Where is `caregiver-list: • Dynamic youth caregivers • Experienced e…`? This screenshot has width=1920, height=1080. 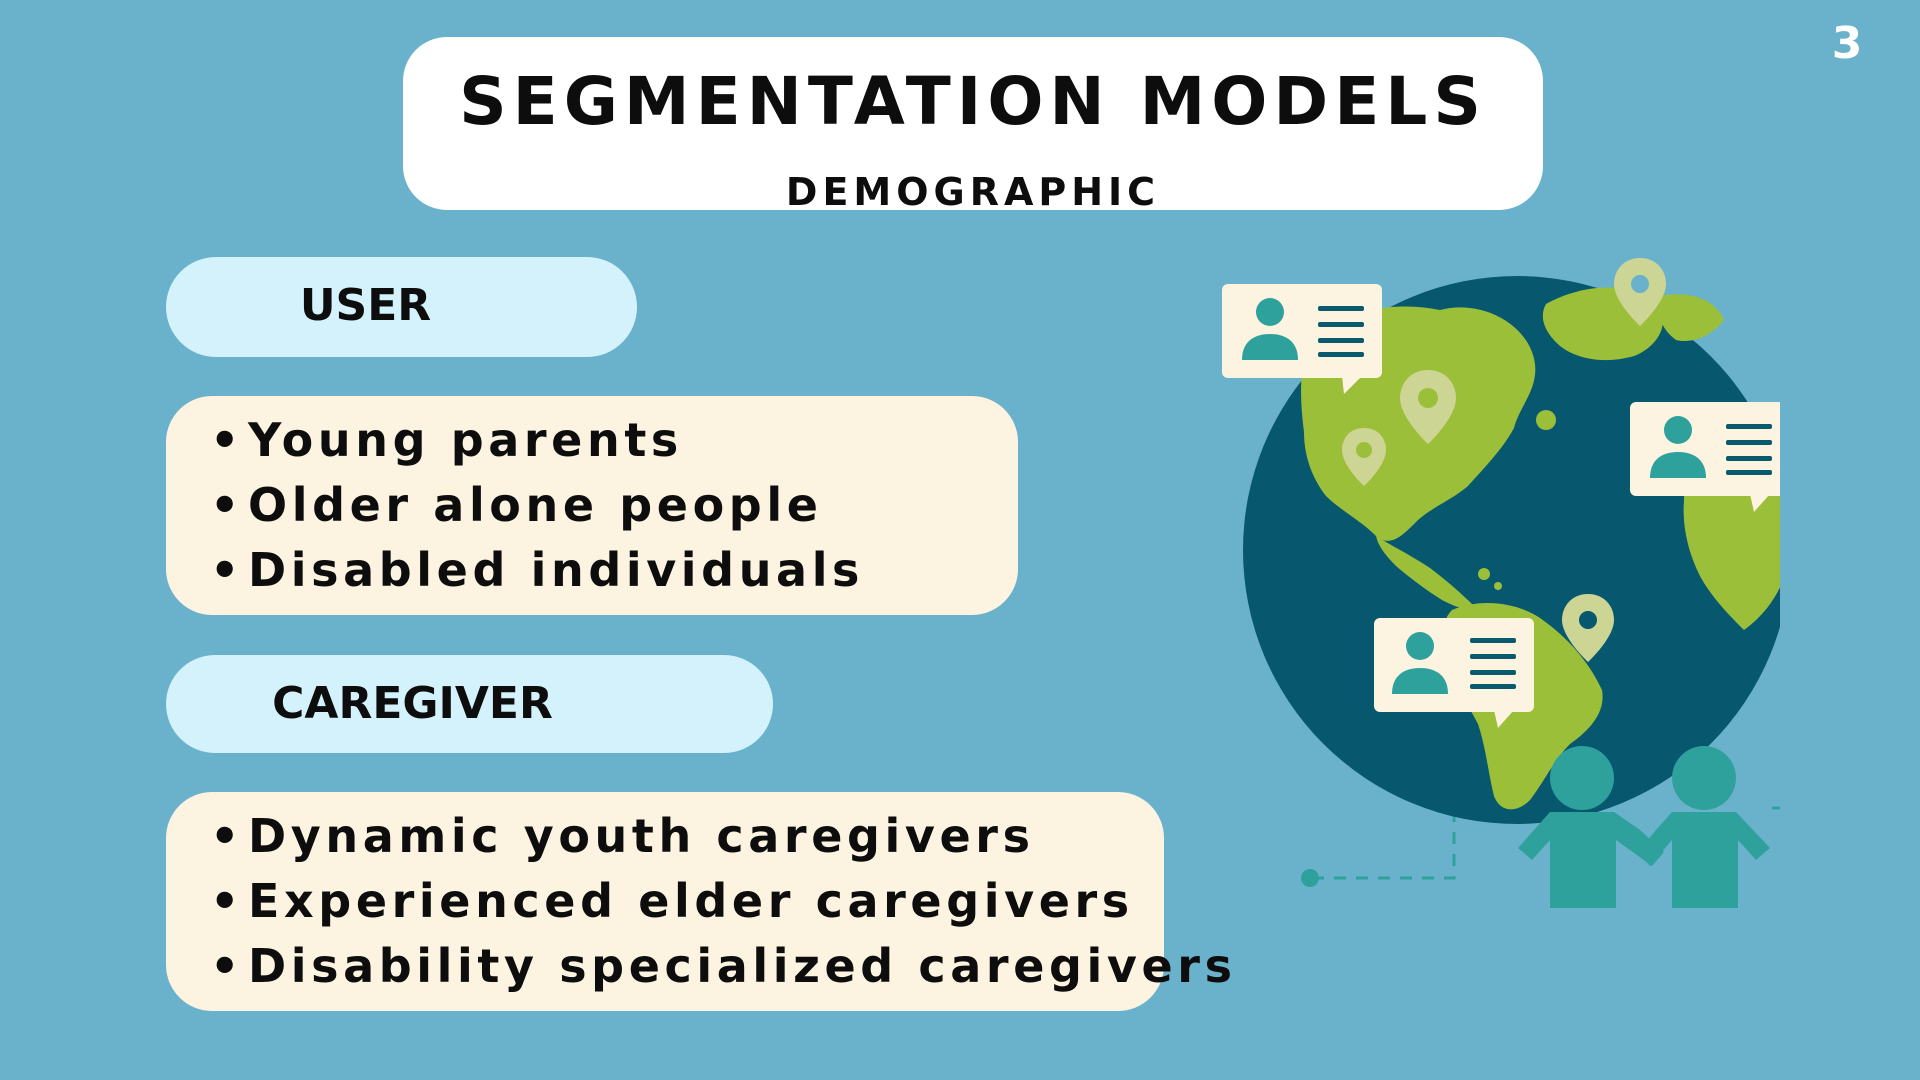 caregiver-list: • Dynamic youth caregivers • Experienced e… is located at coordinates (721, 901).